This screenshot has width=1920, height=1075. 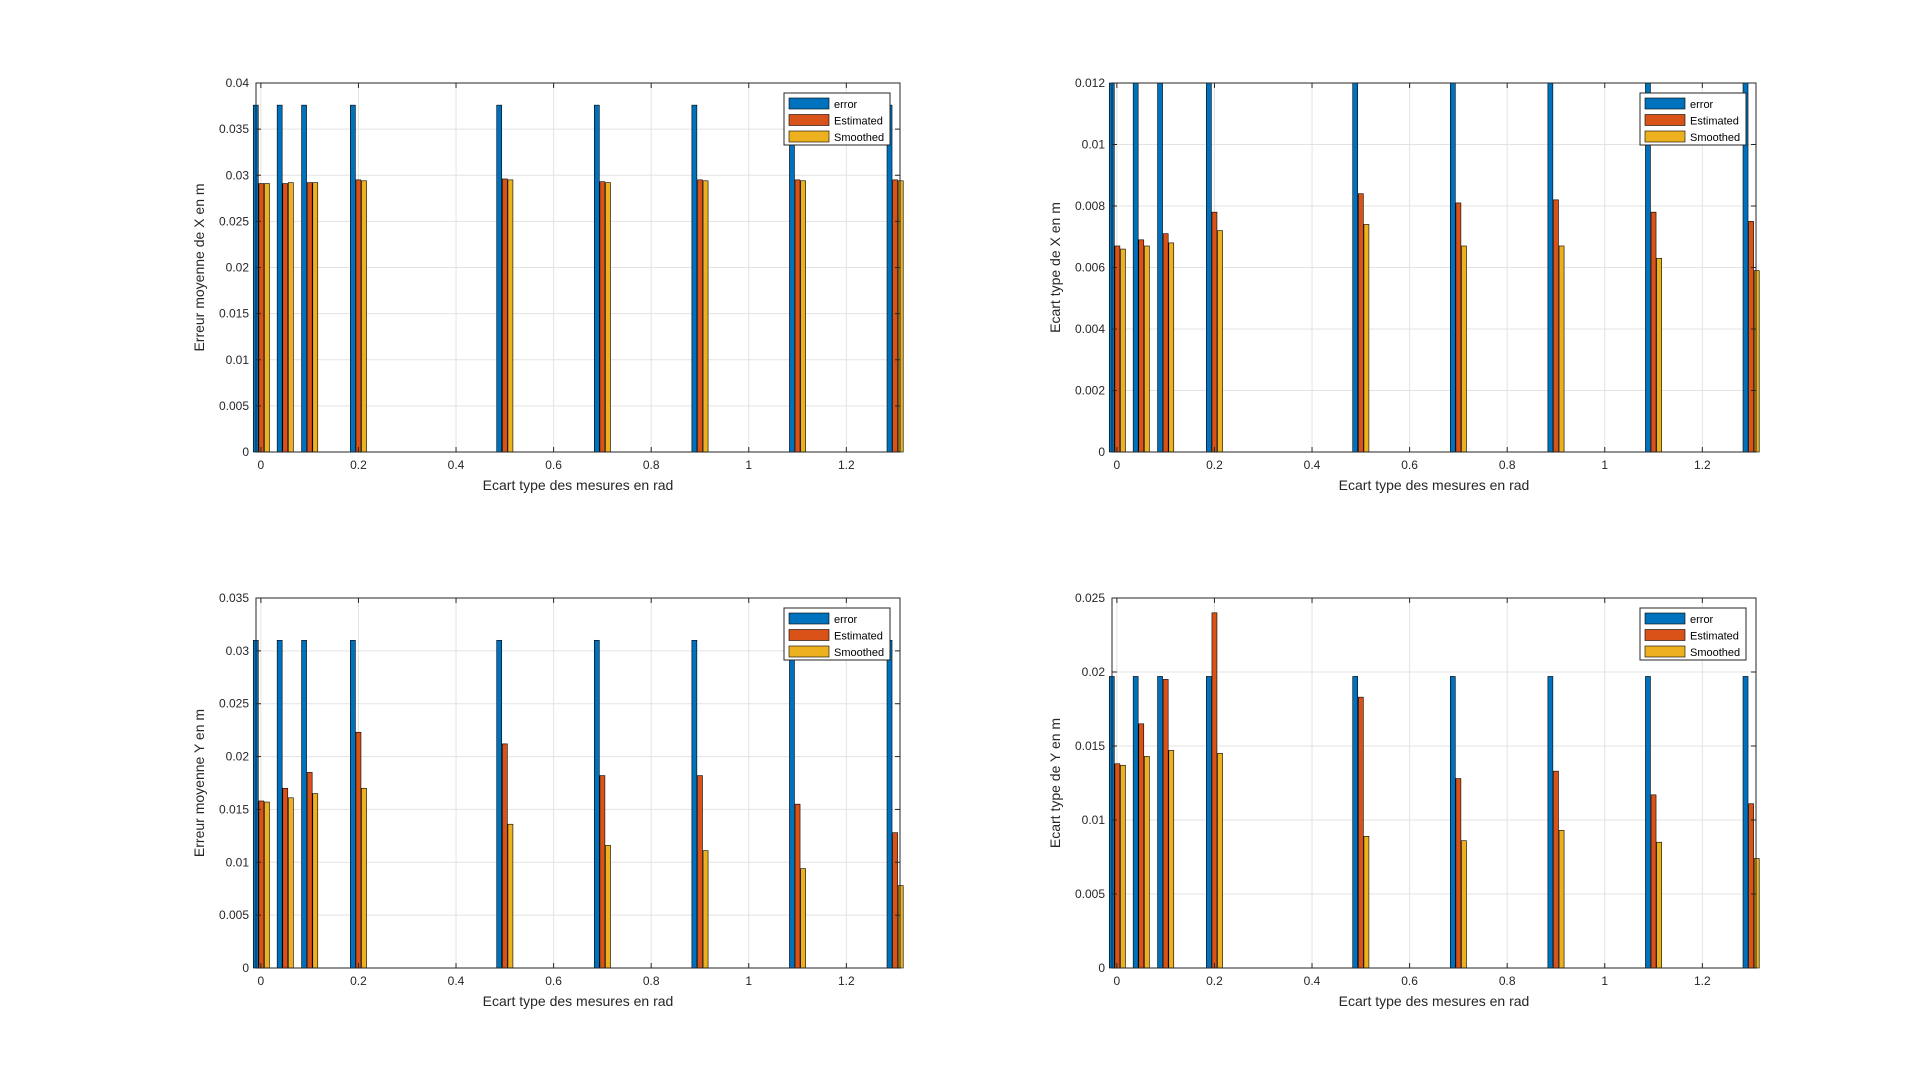 What do you see at coordinates (1659, 355) in the screenshot?
I see `chart-2-bar-smoothed-8: Smoothed: 0.0063` at bounding box center [1659, 355].